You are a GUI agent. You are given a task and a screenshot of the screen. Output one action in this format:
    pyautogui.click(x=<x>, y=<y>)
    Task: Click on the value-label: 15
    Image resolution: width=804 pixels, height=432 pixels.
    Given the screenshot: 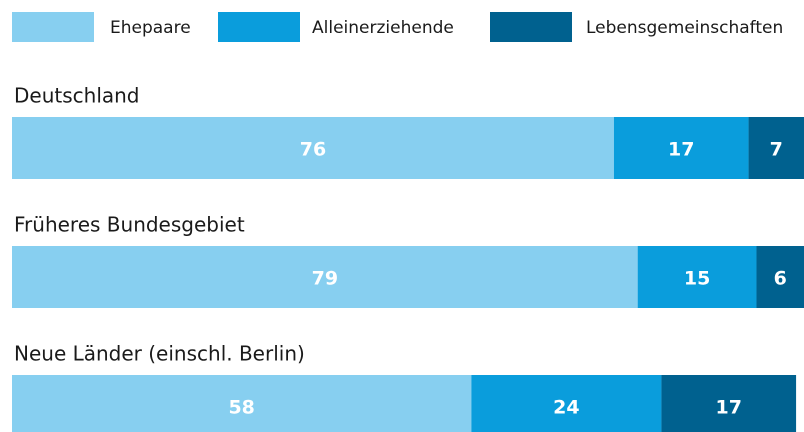 What is the action you would take?
    pyautogui.click(x=697, y=279)
    